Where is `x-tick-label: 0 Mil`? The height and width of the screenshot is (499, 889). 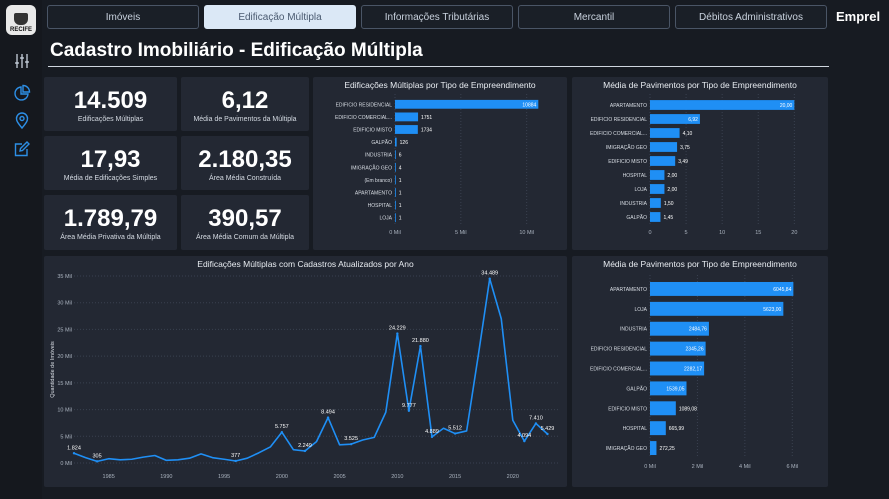
x-tick-label: 0 Mil is located at coordinates (395, 233).